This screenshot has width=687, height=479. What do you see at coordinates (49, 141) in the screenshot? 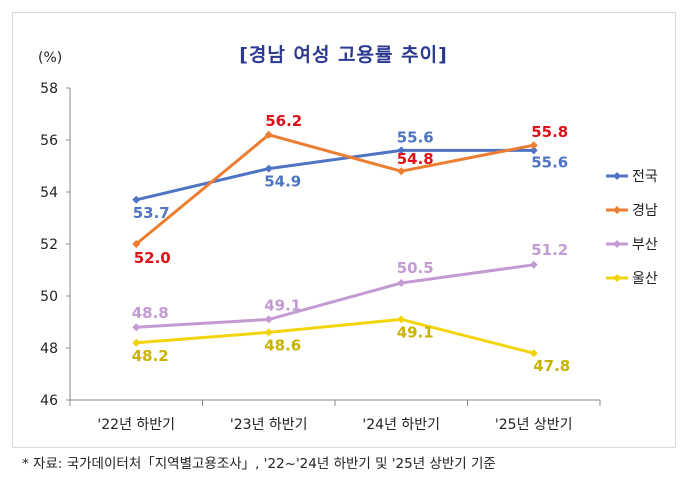
I see `y-tick-label: 56` at bounding box center [49, 141].